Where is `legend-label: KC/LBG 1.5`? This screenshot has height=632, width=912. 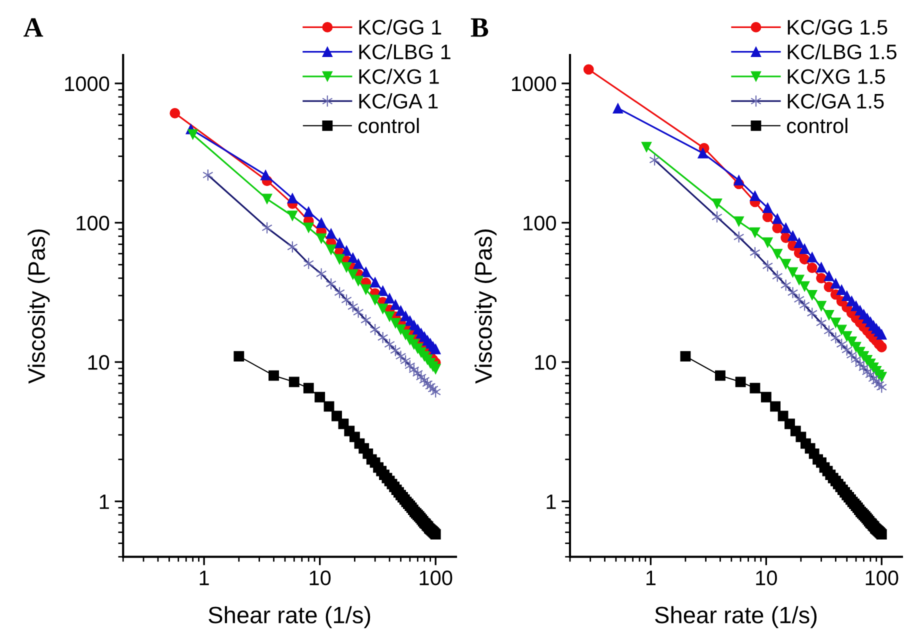
legend-label: KC/LBG 1.5 is located at coordinates (842, 52).